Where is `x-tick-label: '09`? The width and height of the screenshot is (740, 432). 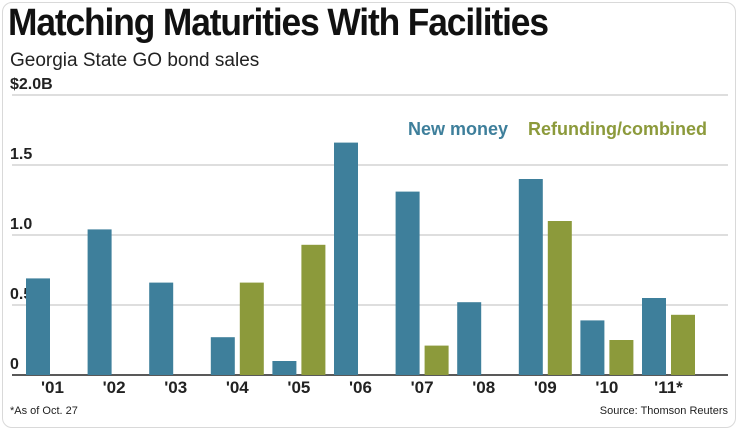 x-tick-label: '09 is located at coordinates (545, 387).